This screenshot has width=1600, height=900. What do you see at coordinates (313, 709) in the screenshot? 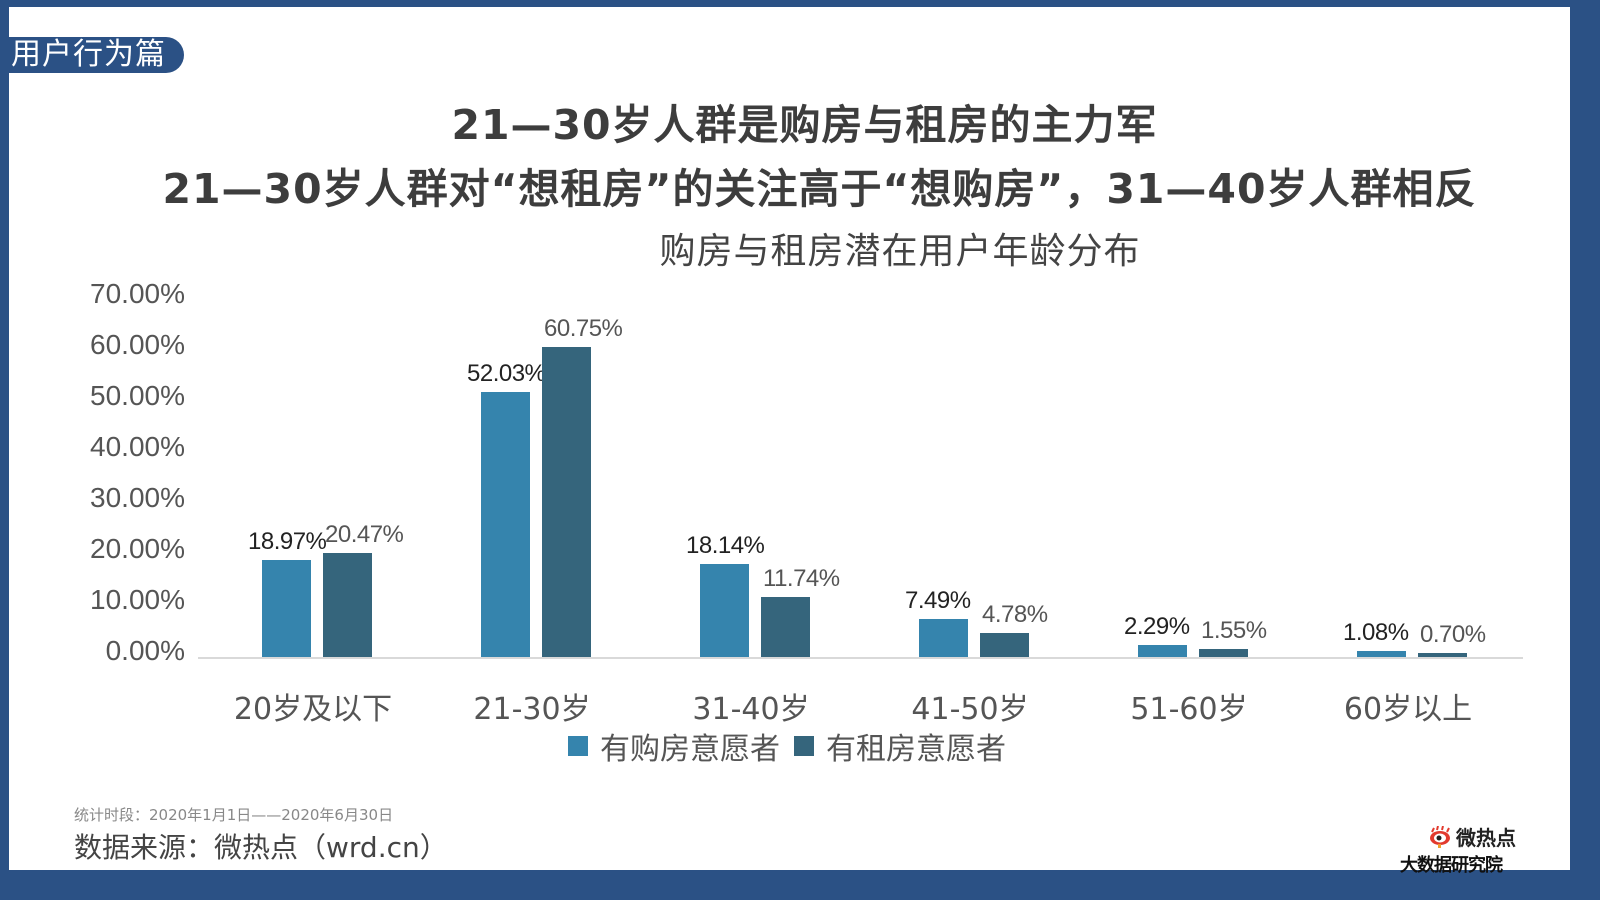
I see `x-label: 20岁及以下` at bounding box center [313, 709].